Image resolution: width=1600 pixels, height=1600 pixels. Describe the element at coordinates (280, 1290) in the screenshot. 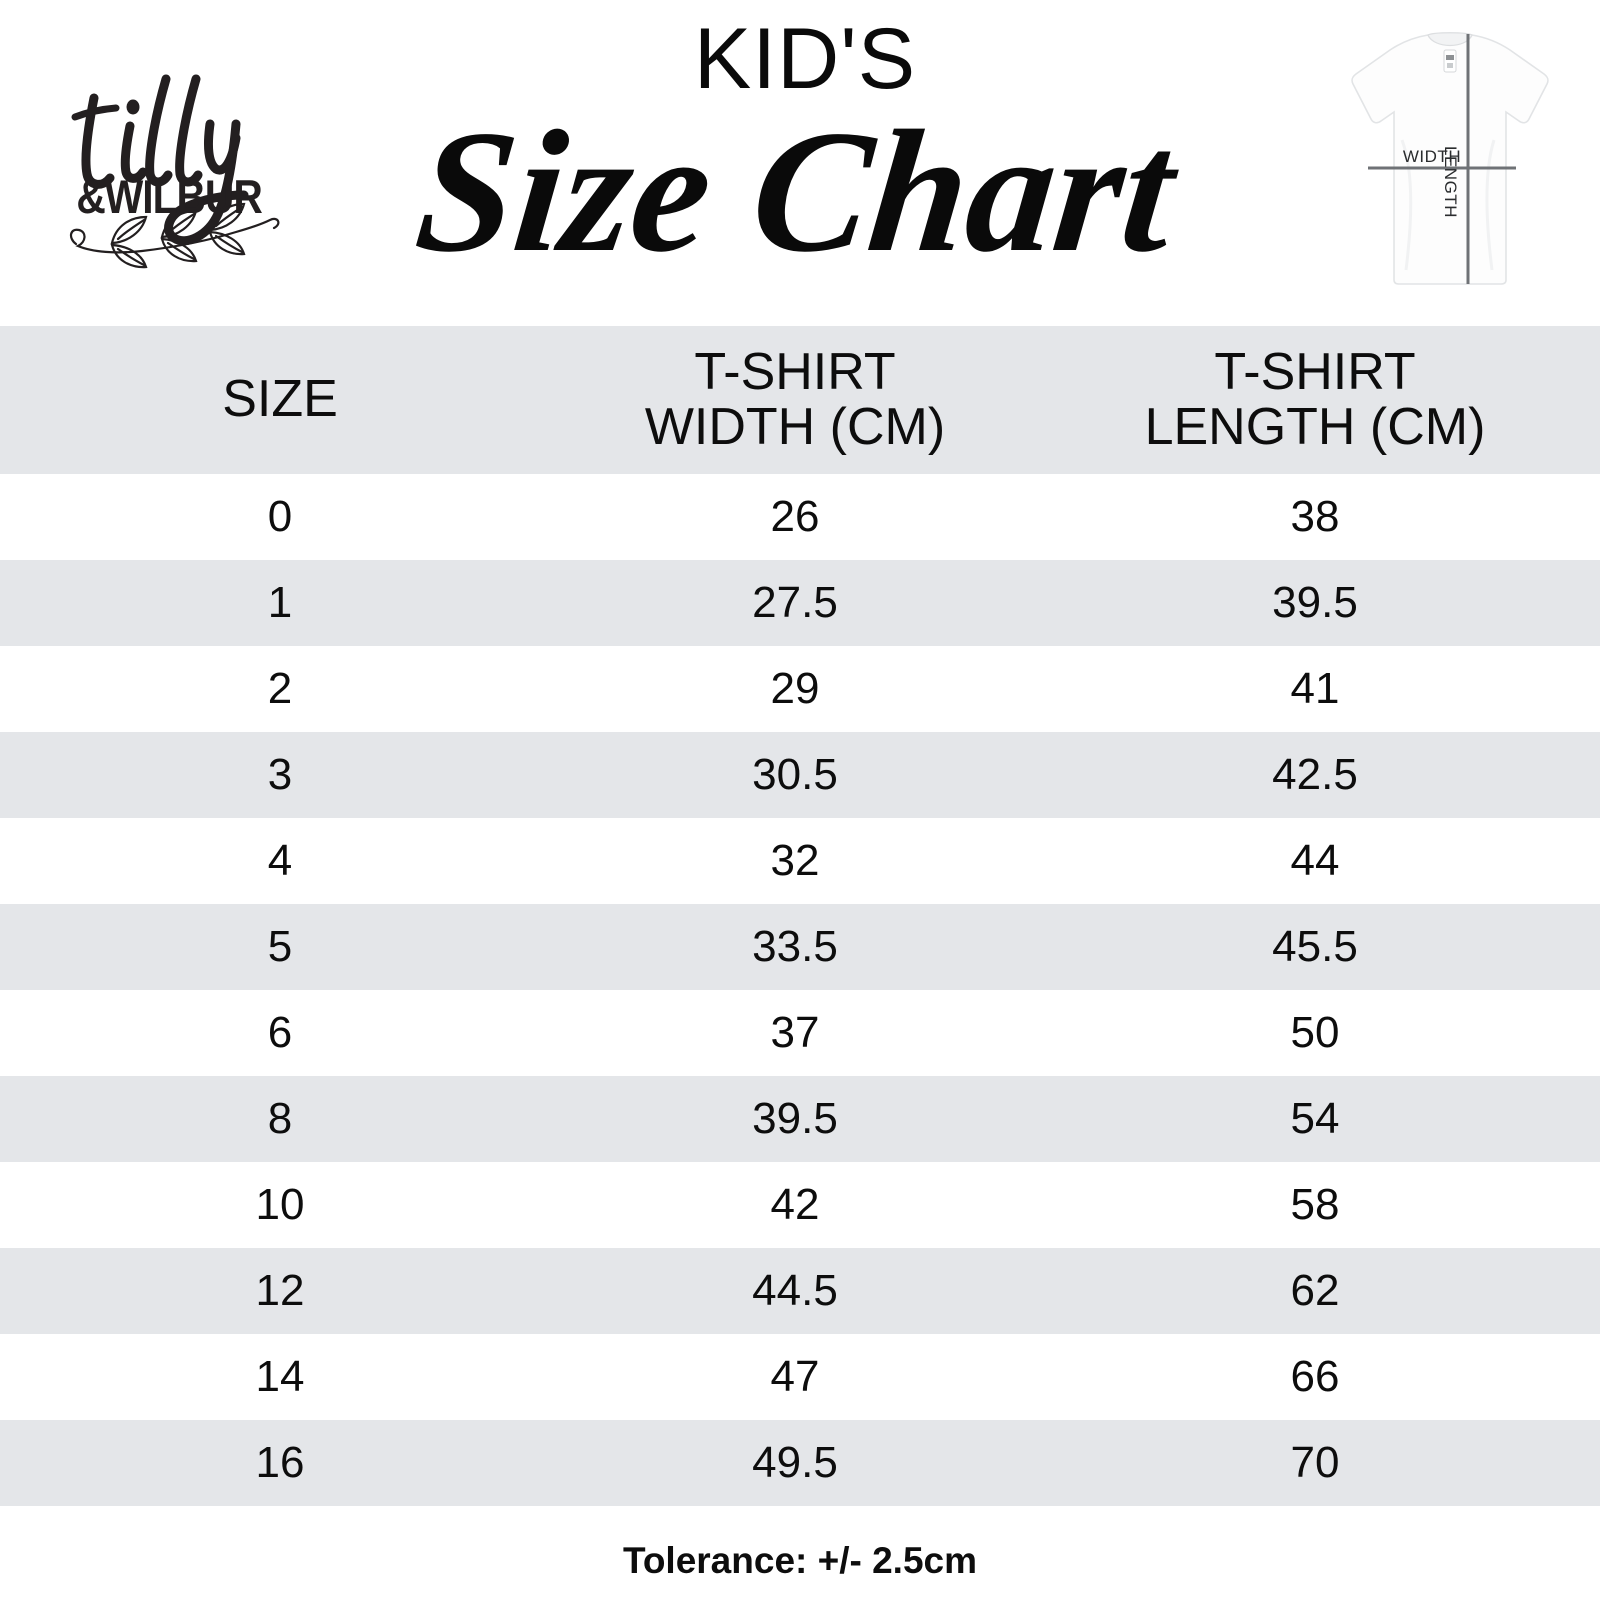

I see `cell-size: 12` at that location.